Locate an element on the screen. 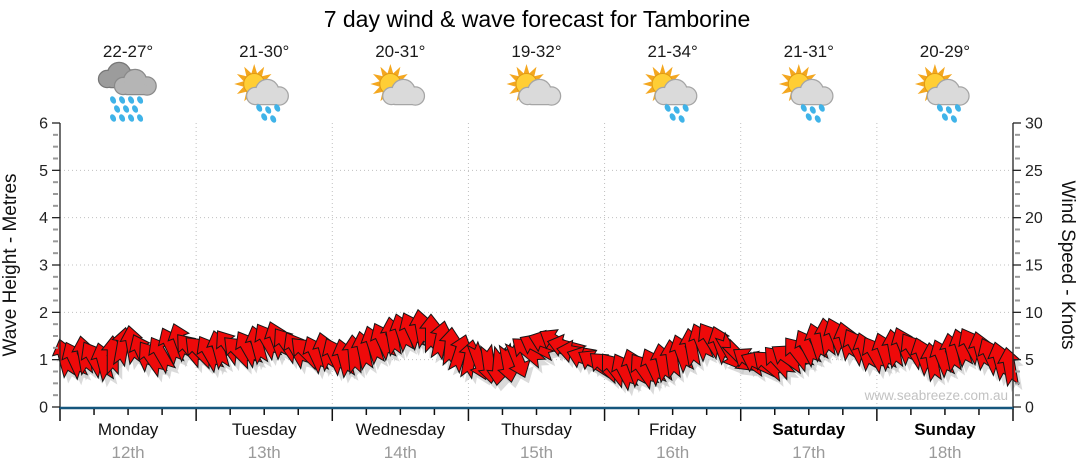 The height and width of the screenshot is (475, 1080). day-column-header: 20-31° is located at coordinates (398, 74).